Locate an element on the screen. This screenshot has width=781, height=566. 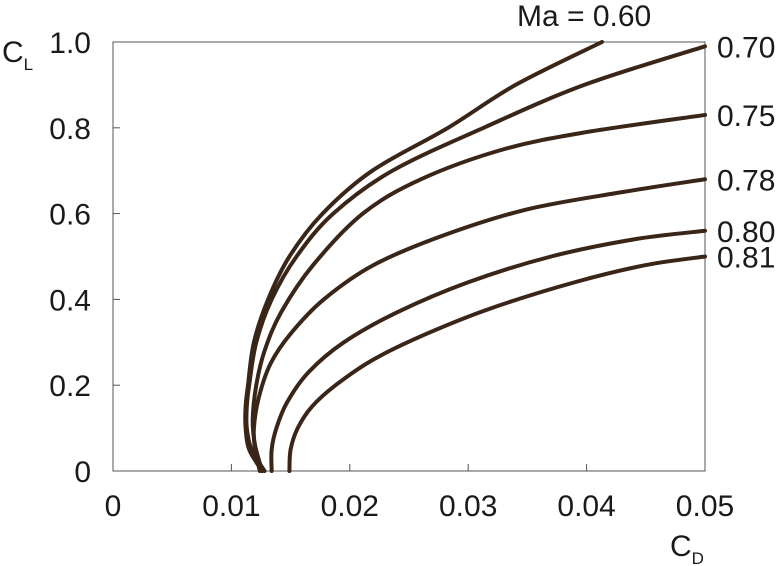
y-tick-label: 0.8 is located at coordinates (70, 129).